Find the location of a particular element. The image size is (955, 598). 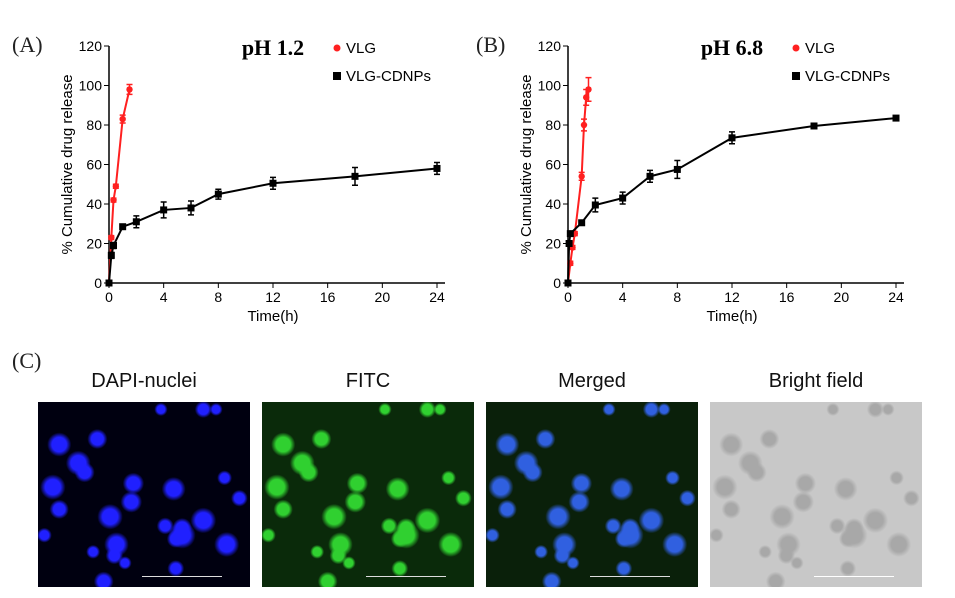

image-label: Merged is located at coordinates (592, 381).